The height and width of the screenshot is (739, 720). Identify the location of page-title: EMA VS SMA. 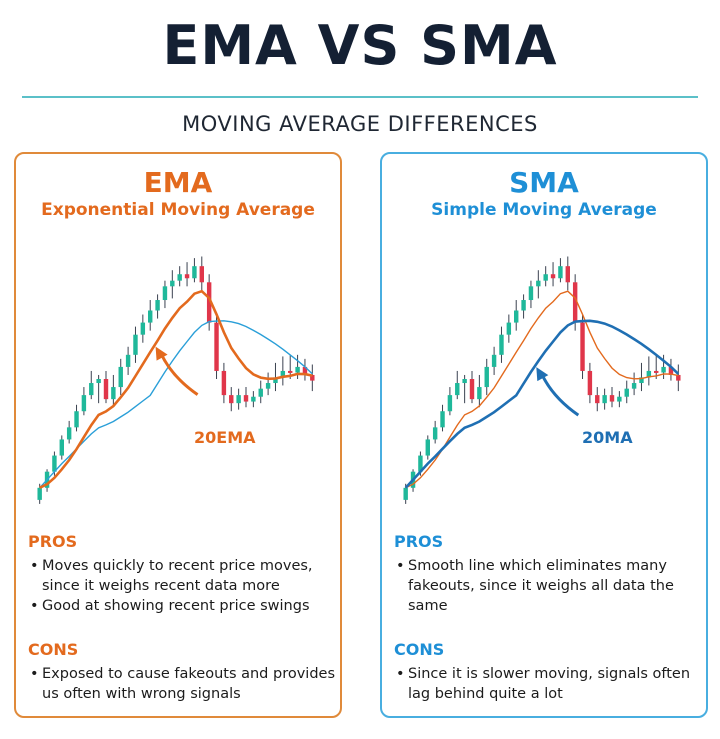
(360, 45).